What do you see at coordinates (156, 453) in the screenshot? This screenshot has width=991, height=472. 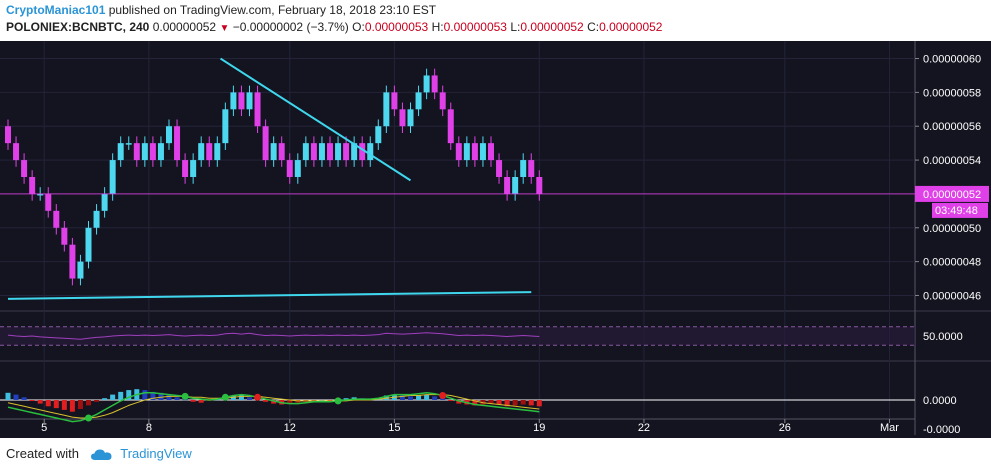 I see `tradingview-brand: TradingView` at bounding box center [156, 453].